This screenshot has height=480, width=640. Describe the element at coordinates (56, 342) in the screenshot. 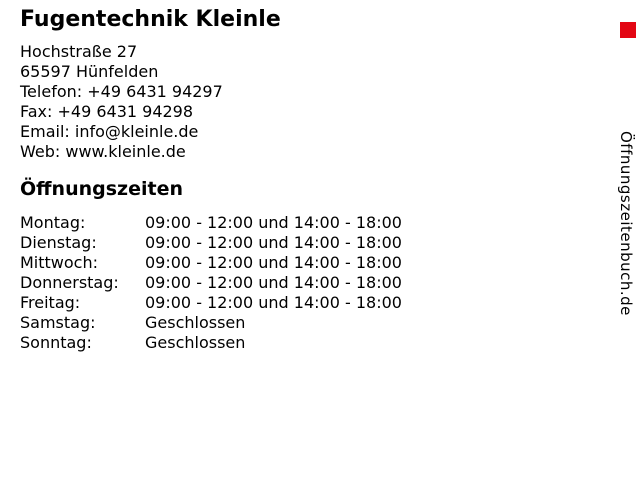

I see `day-label: Sonntag:` at that location.